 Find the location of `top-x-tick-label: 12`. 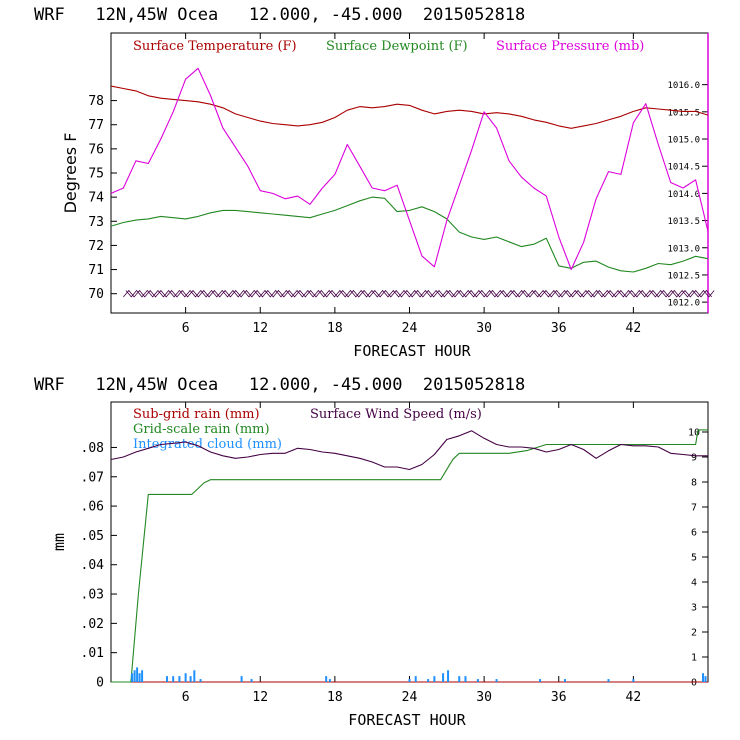

top-x-tick-label: 12 is located at coordinates (260, 328).